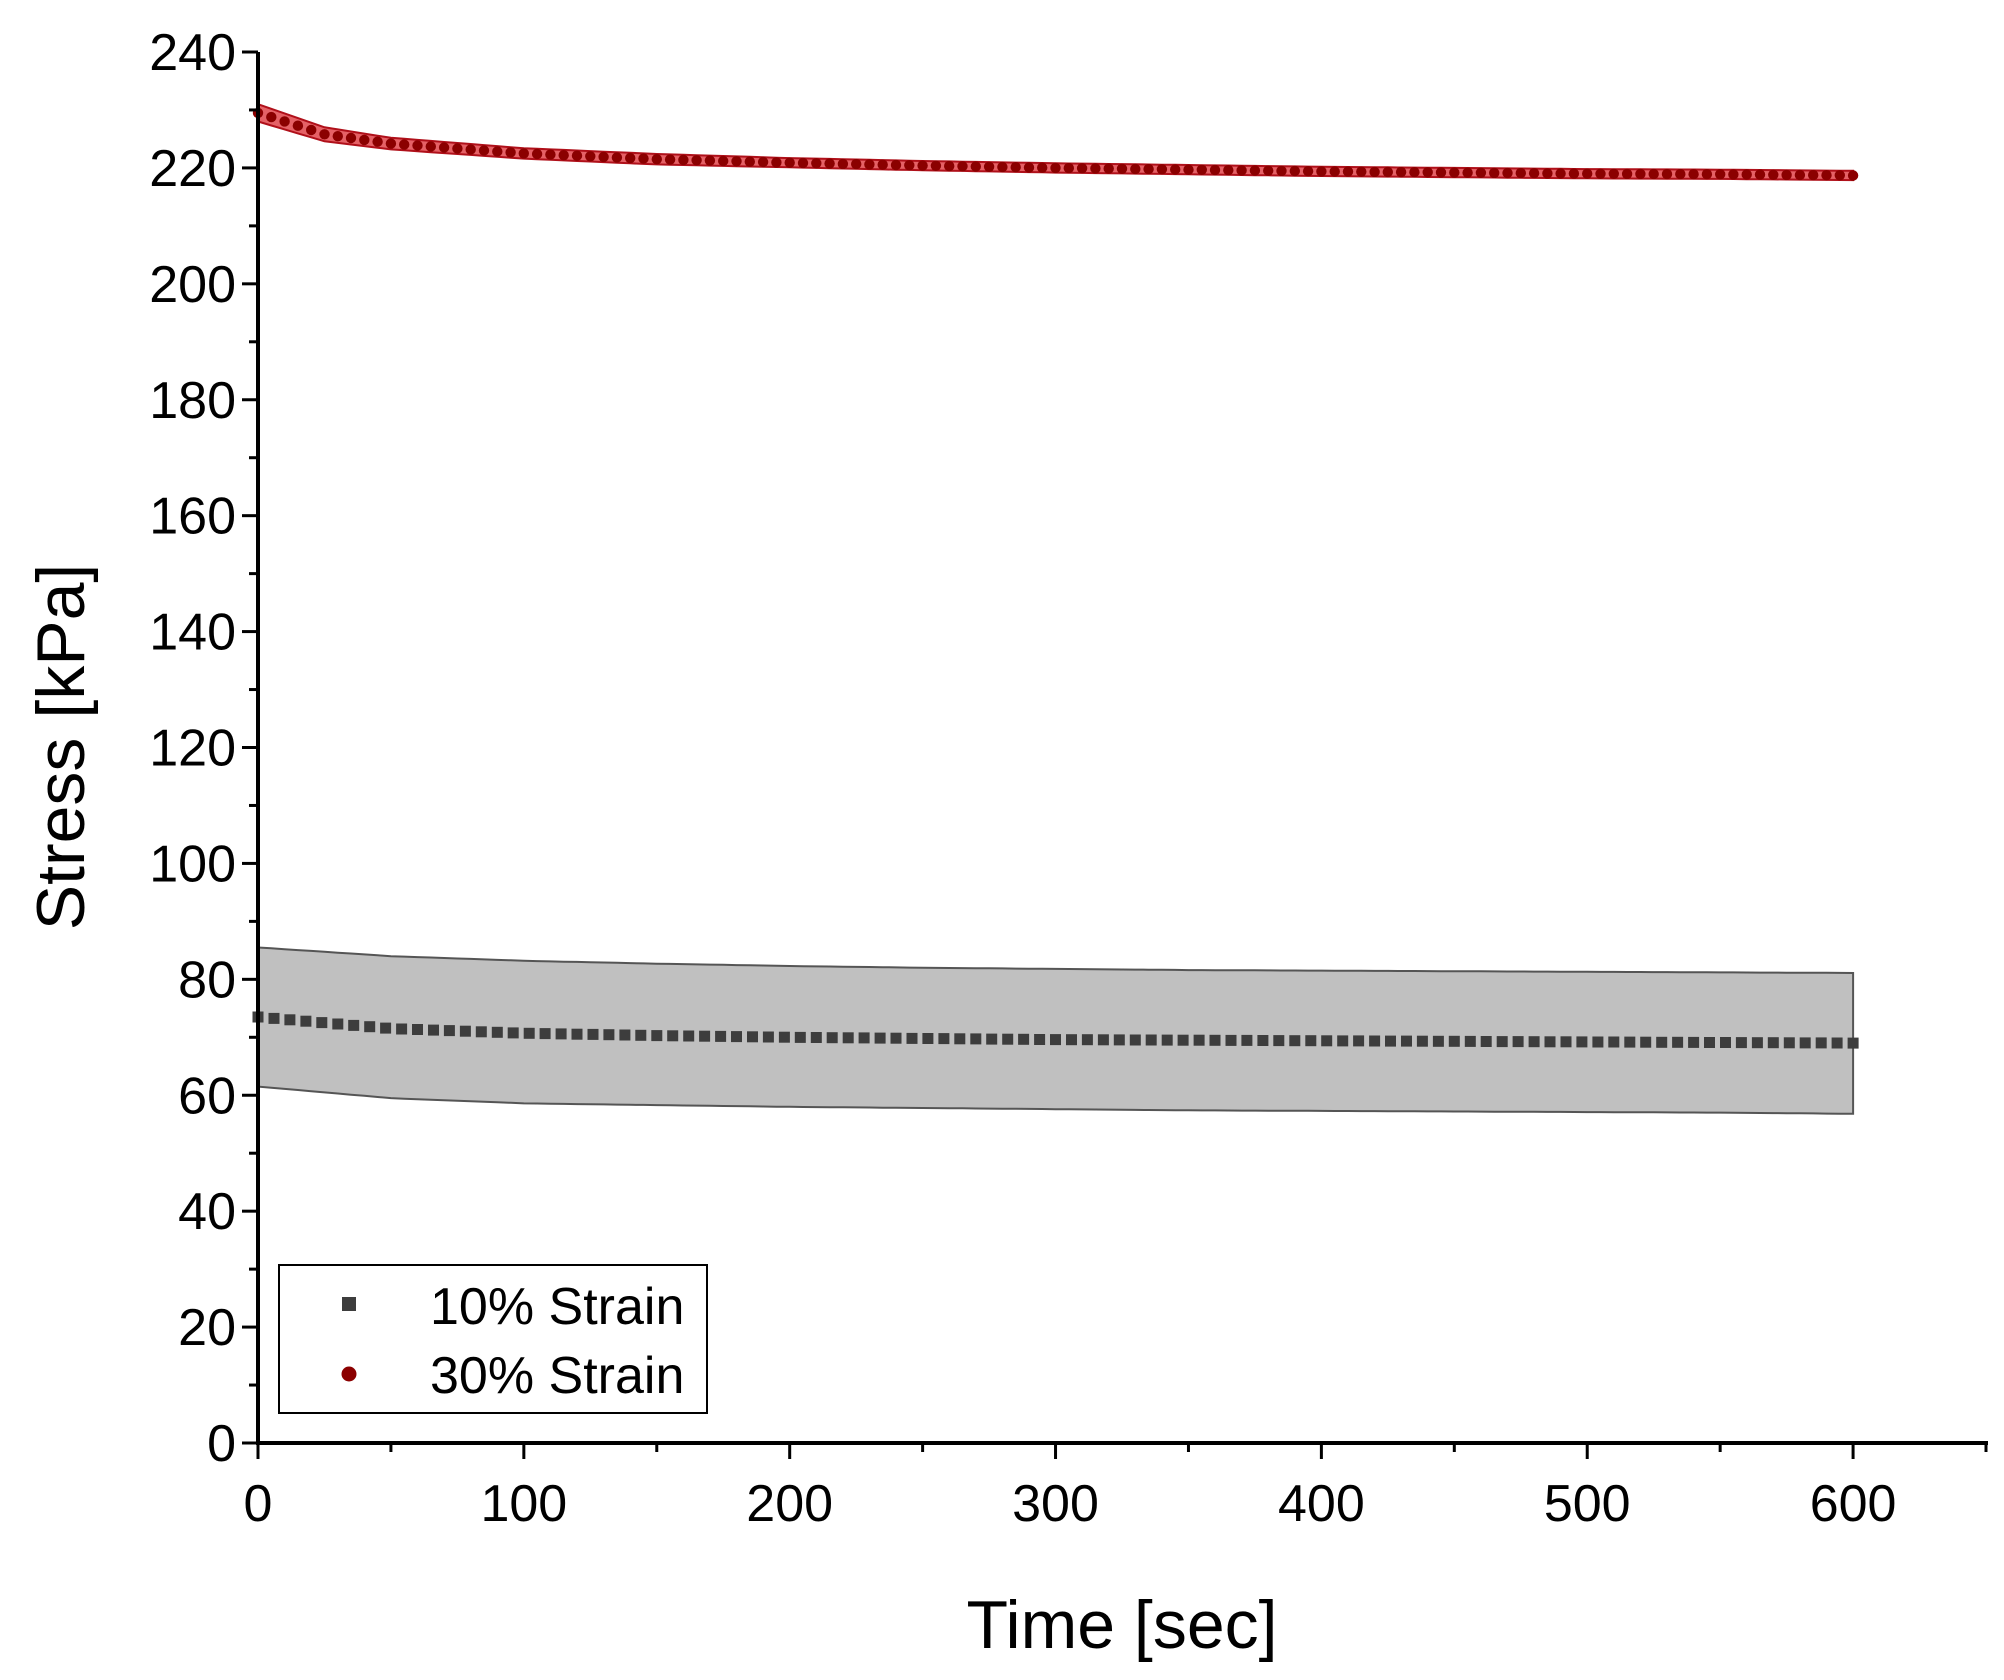  Describe the element at coordinates (192, 285) in the screenshot. I see `y-tick-label: 200` at that location.